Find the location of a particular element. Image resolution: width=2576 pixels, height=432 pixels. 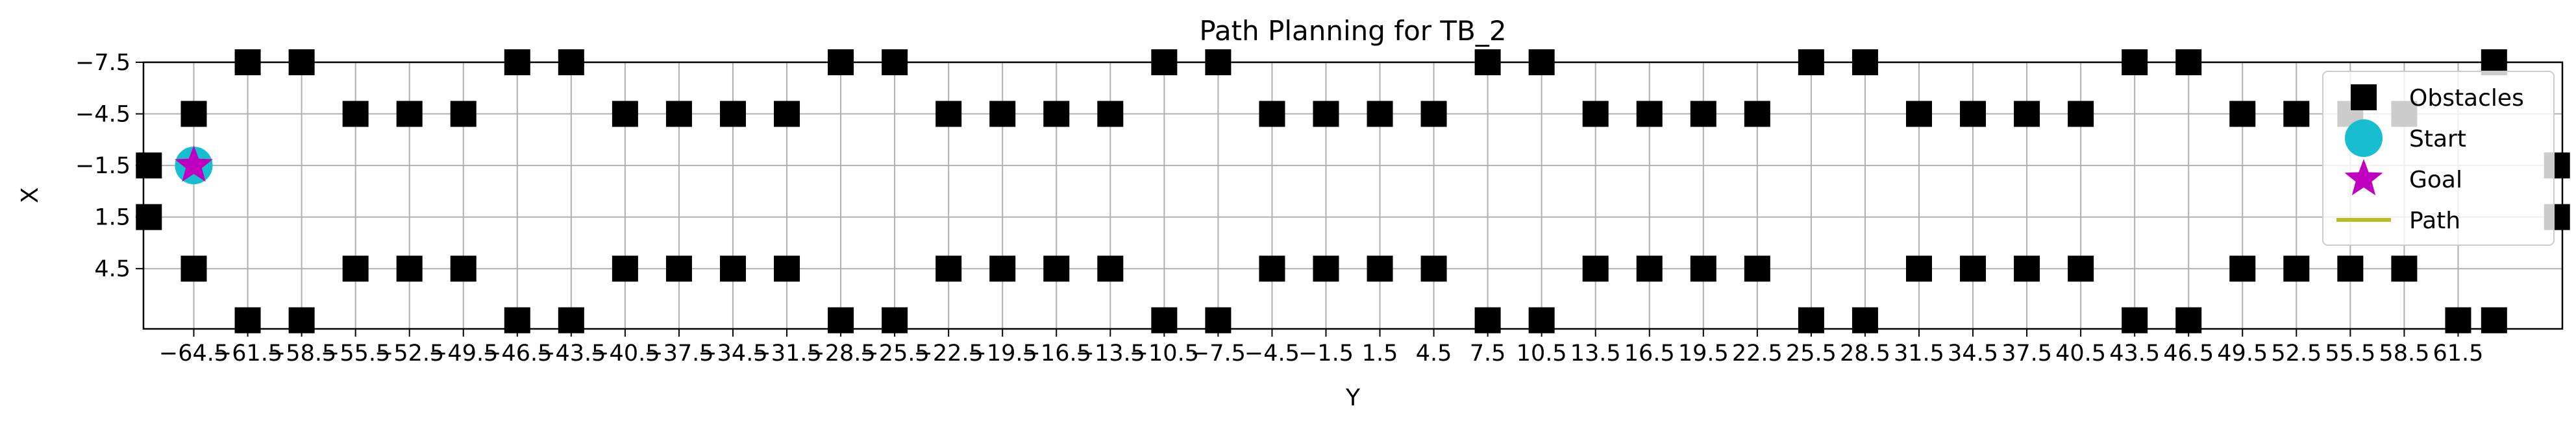

x-tick-label: −31.5 is located at coordinates (786, 354).